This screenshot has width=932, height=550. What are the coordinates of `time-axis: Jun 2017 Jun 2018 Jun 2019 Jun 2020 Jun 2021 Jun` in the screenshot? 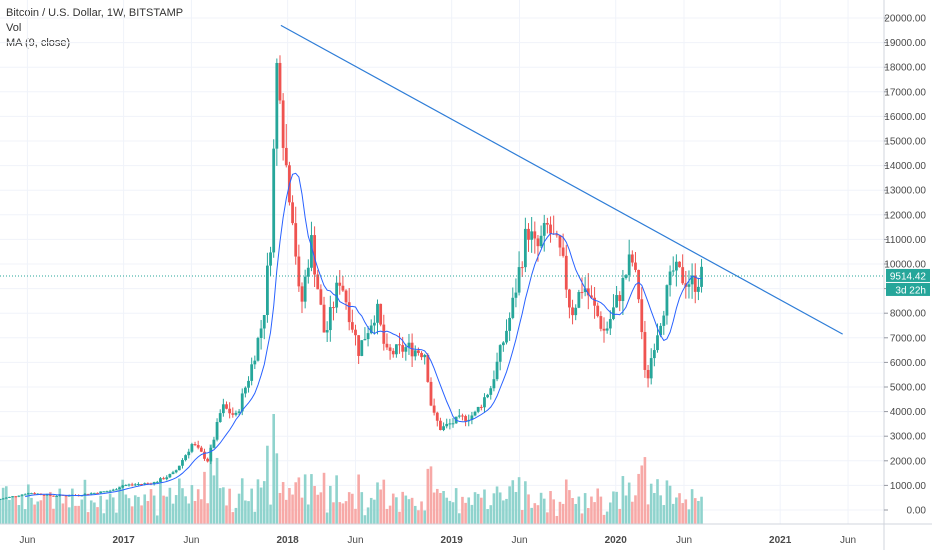 It's located at (466, 534).